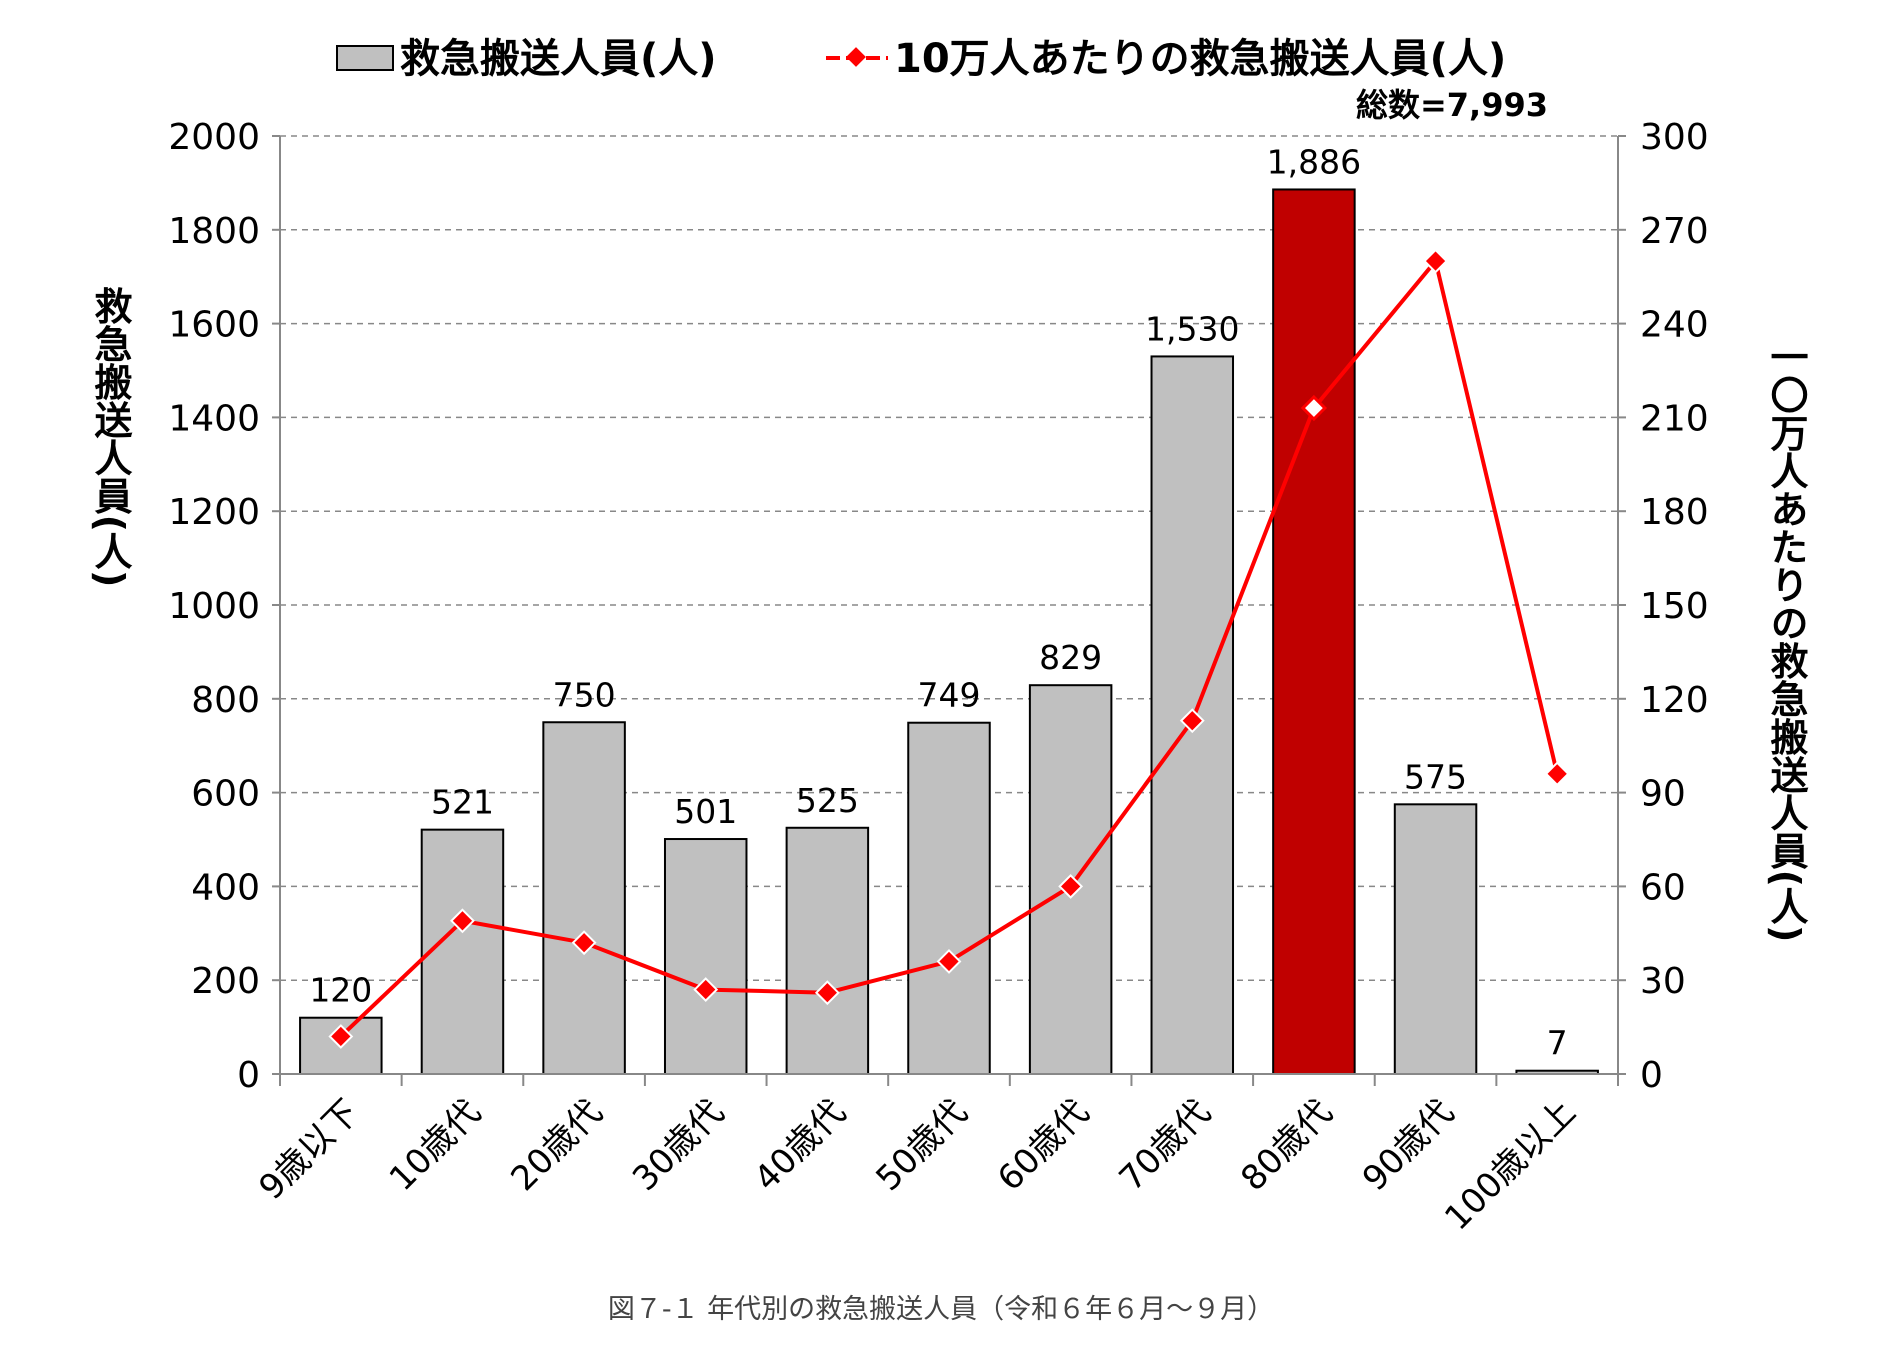 This screenshot has height=1356, width=1882. Describe the element at coordinates (1651, 1075) in the screenshot. I see `y-tick-label-right: 0` at that location.